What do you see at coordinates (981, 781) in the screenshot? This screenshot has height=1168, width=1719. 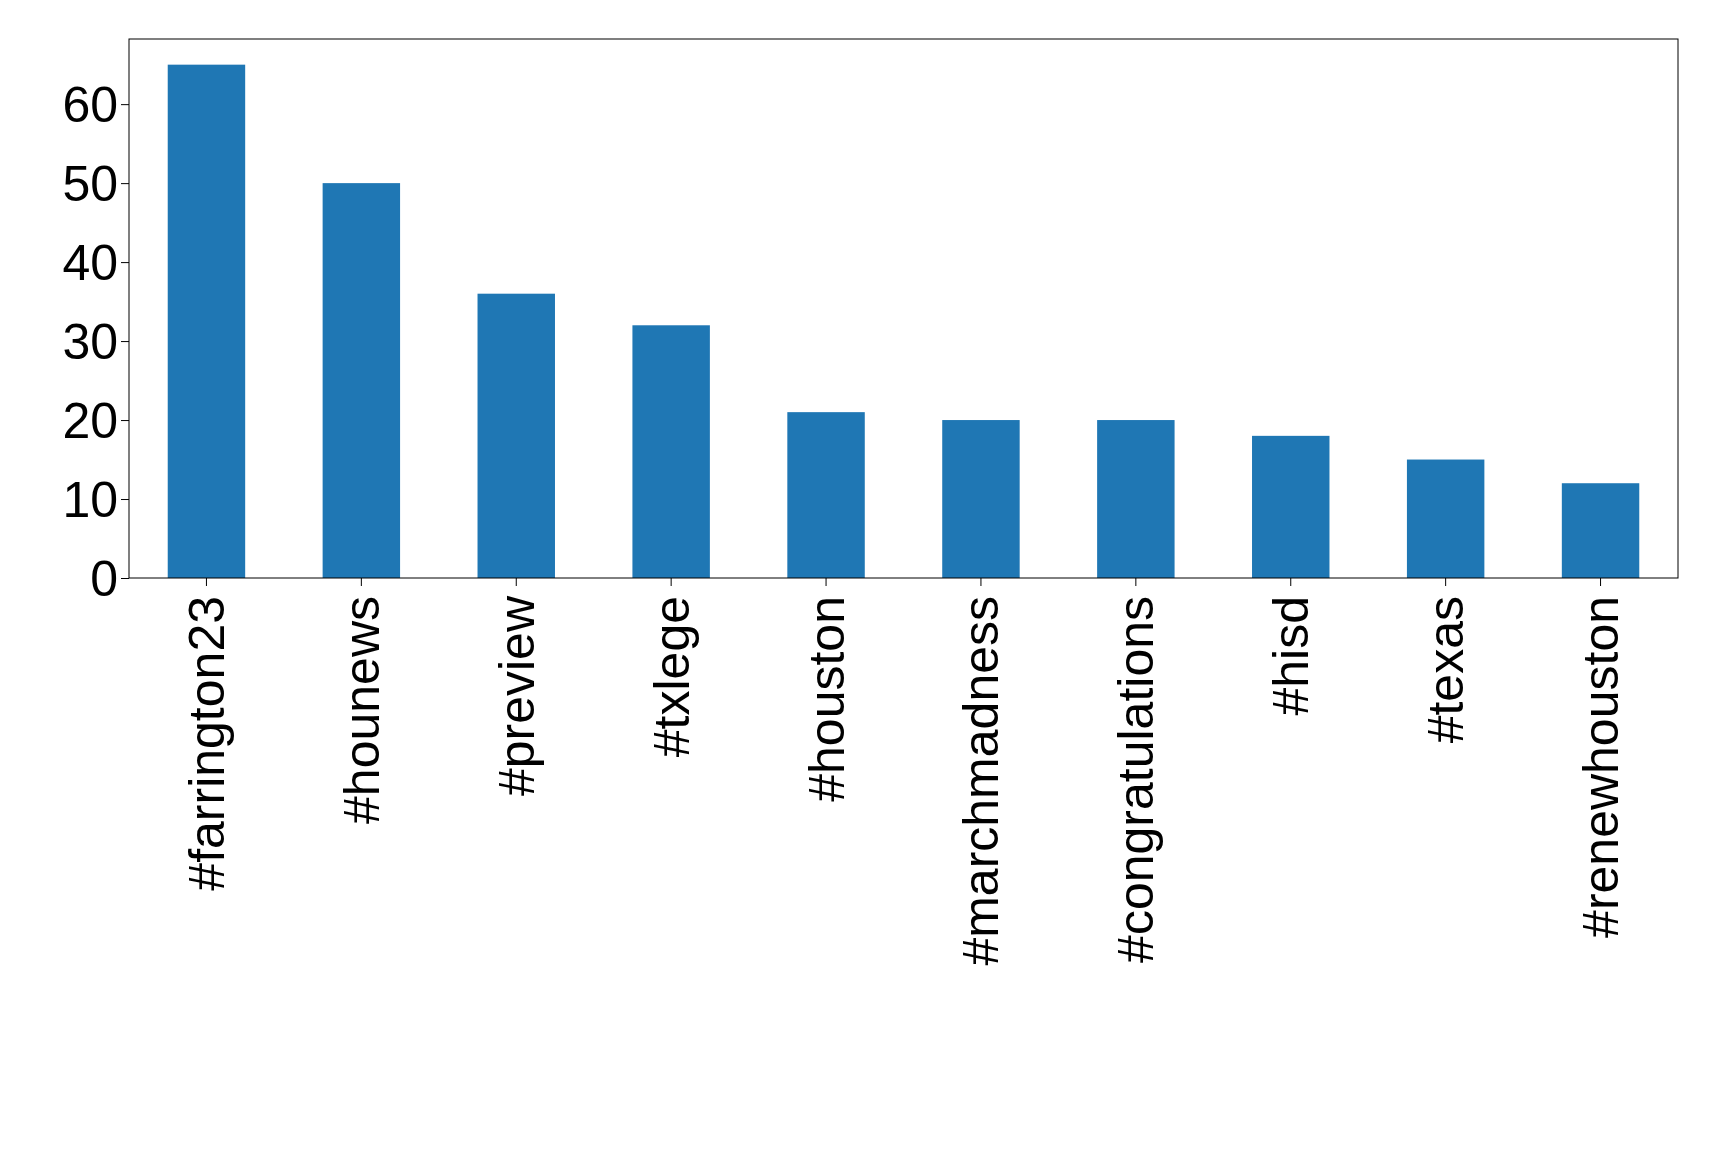 I see `x-tick-label: #marchmadness` at bounding box center [981, 781].